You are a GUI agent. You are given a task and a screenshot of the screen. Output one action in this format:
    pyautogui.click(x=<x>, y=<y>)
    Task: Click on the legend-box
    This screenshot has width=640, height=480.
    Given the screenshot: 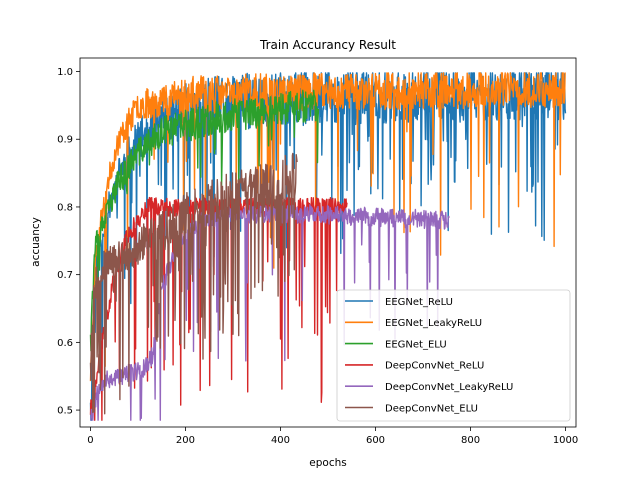 What is the action you would take?
    pyautogui.click(x=453, y=355)
    